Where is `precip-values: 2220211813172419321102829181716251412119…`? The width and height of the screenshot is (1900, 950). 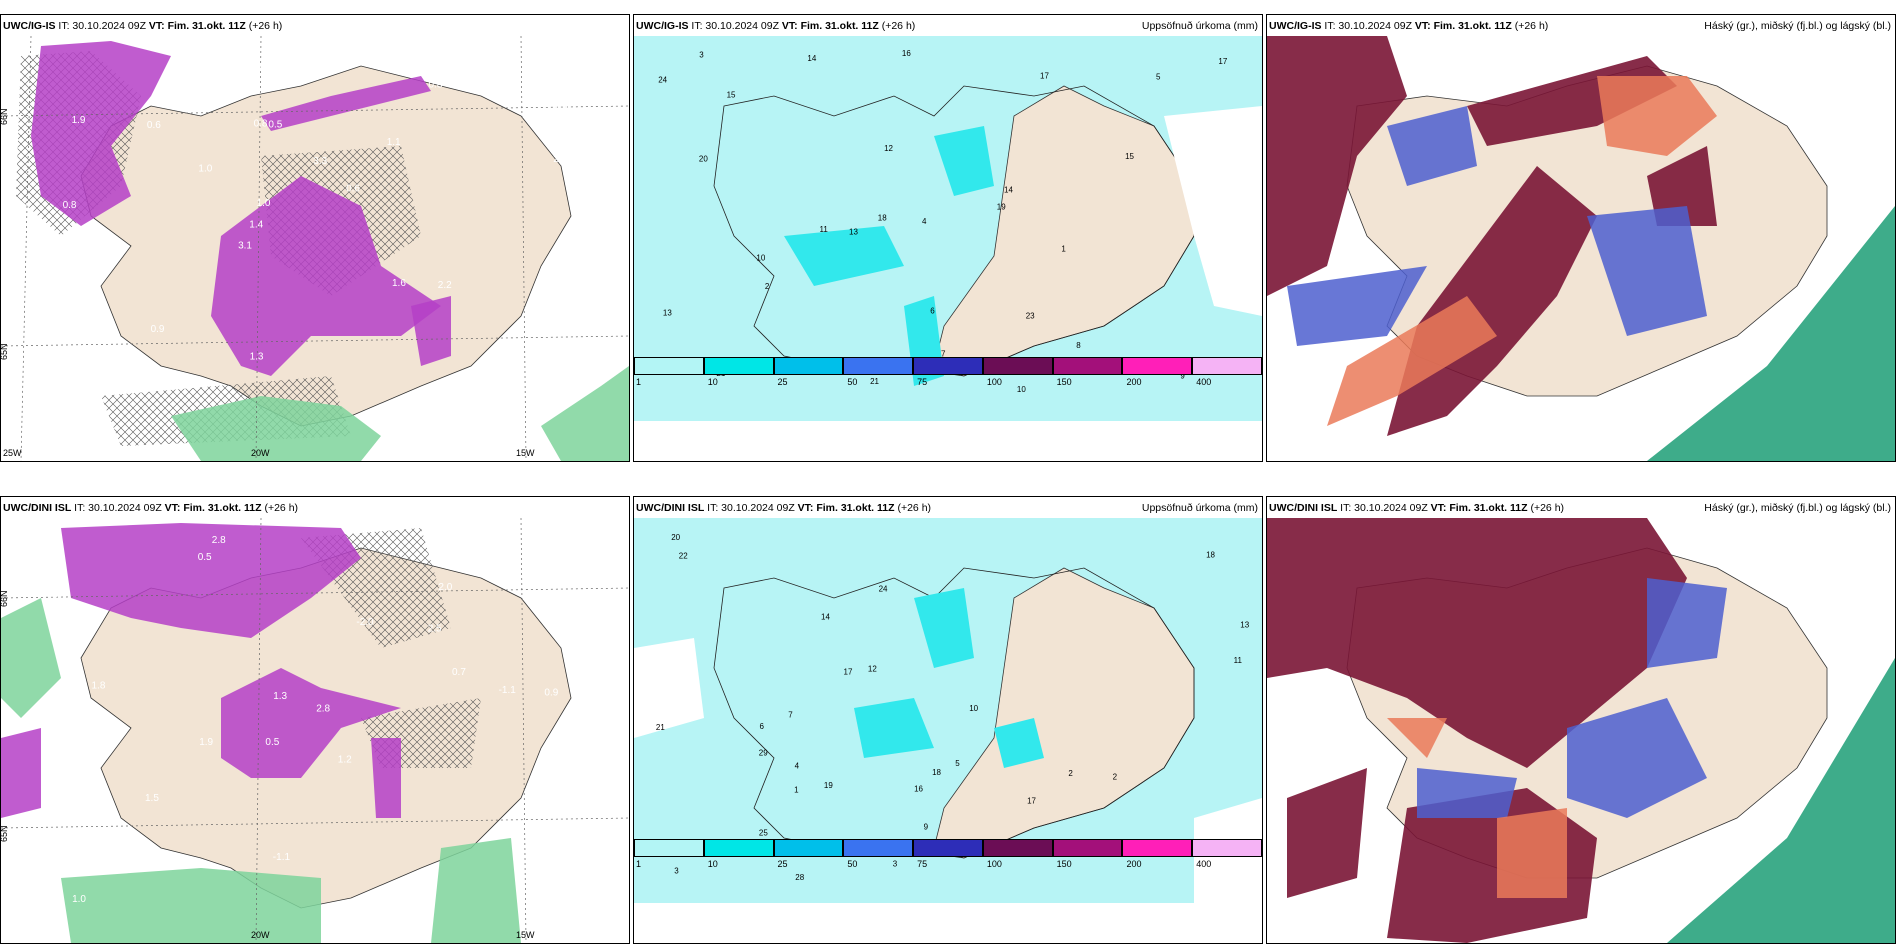
precip-values: 2220211813172419321102829181716251412119… is located at coordinates (953, 707).